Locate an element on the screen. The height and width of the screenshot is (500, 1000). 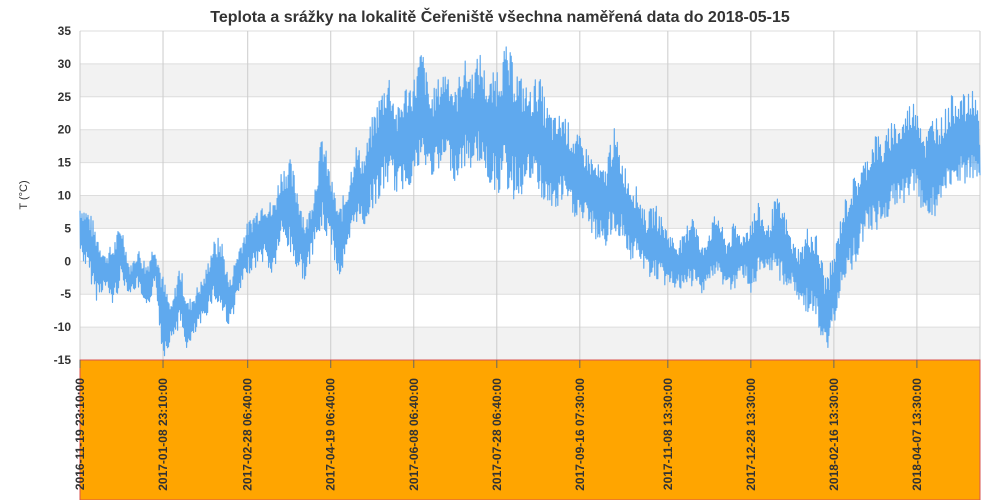
x-tick-label: 2017-04-19 06:40:00 is located at coordinates (331, 434).